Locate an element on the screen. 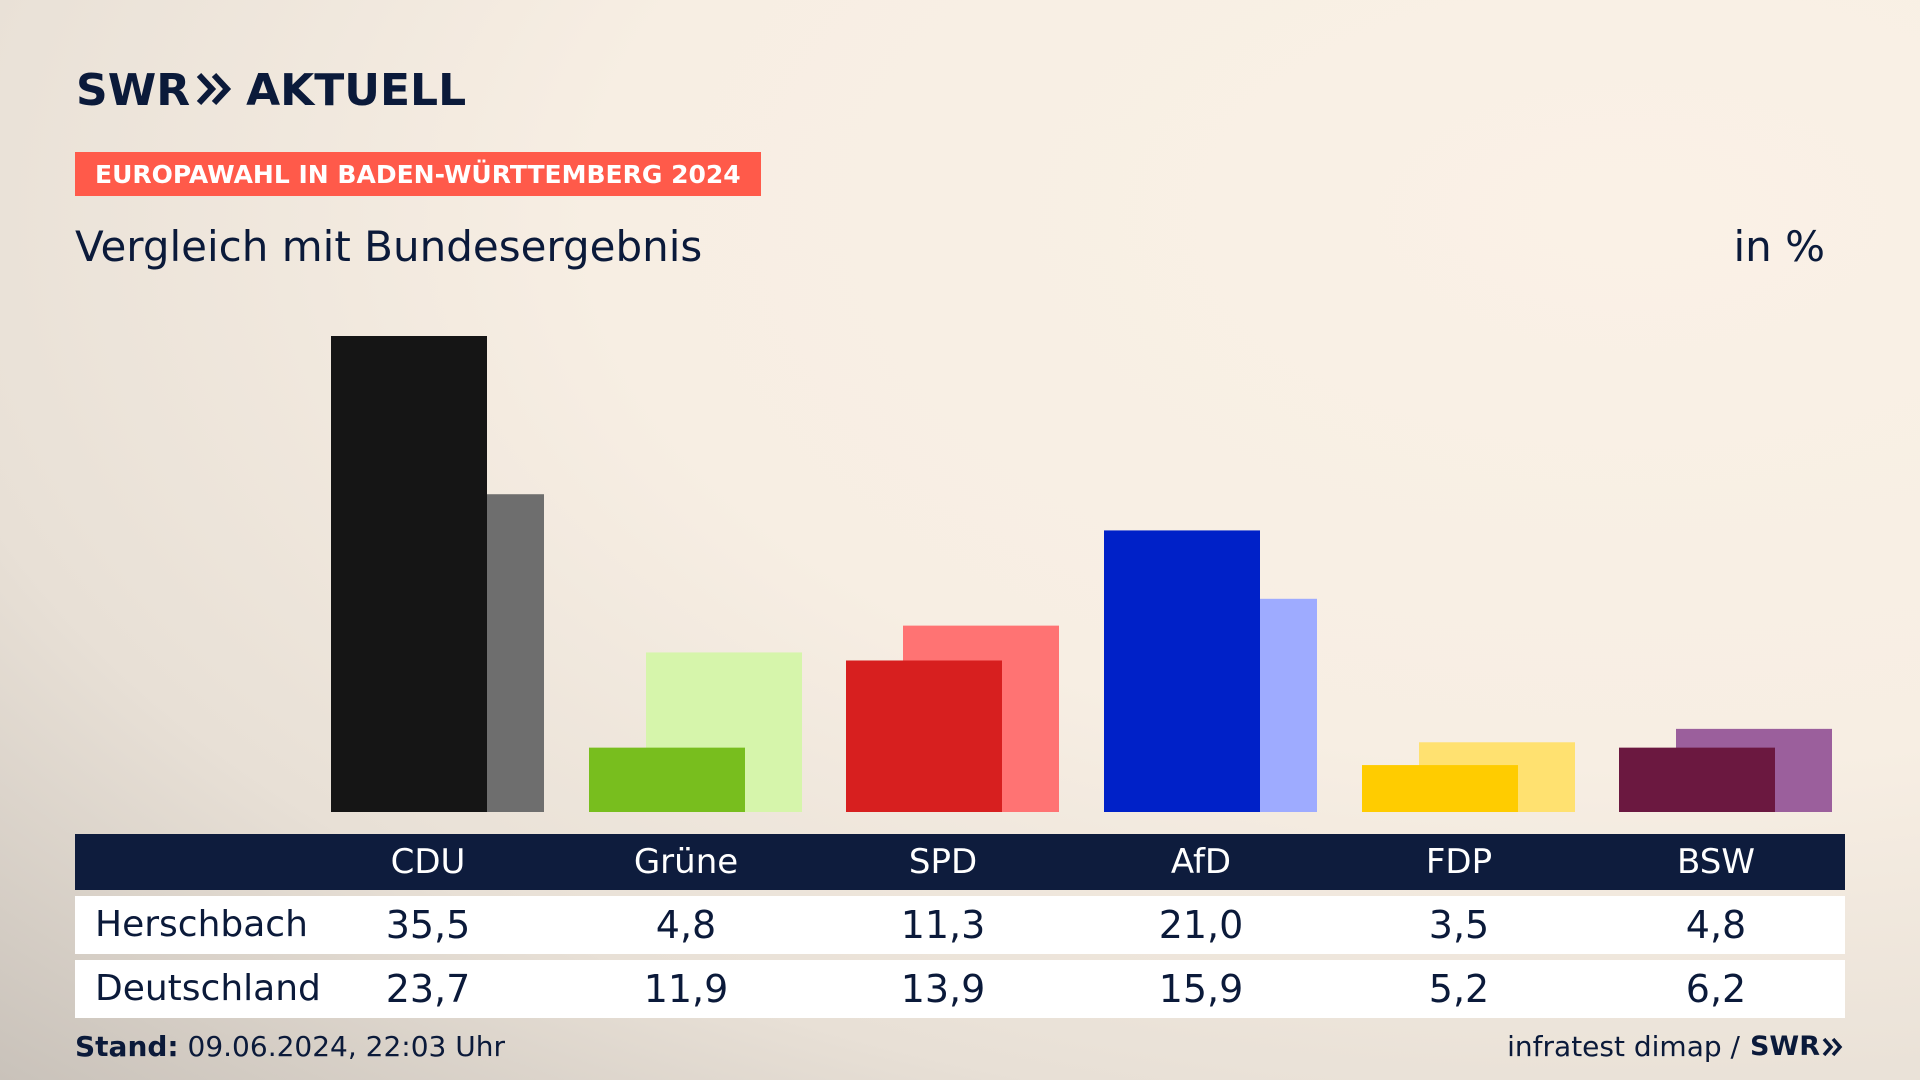 Image resolution: width=1920 pixels, height=1080 pixels. table-row: Deutschland 23,7 11,9 13,9 15,9 5,2 6,2 is located at coordinates (960, 989).